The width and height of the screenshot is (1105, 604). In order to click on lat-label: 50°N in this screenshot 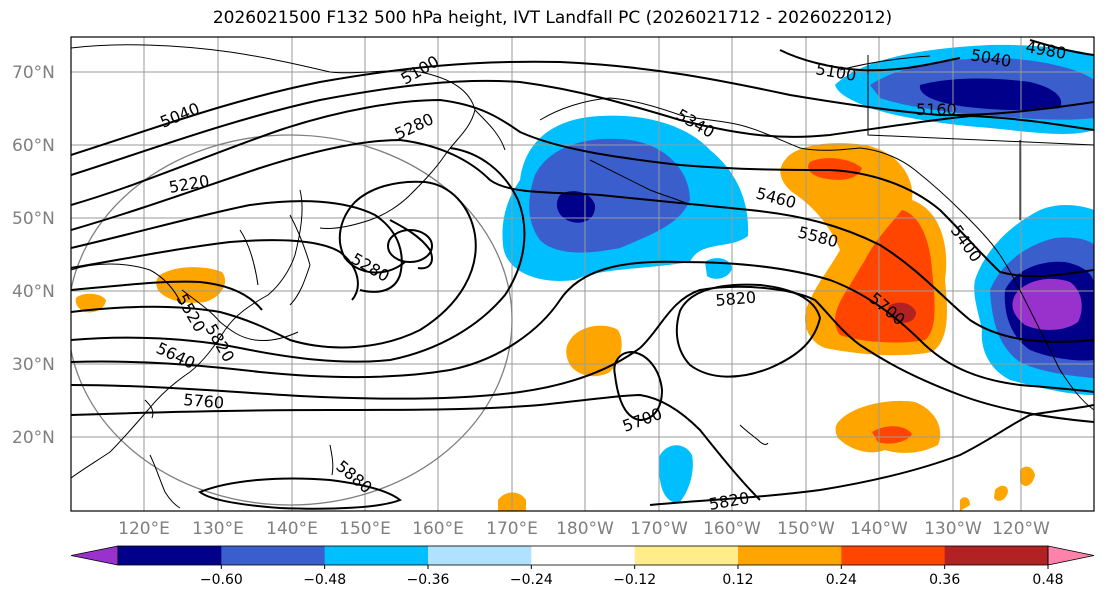, I will do `click(33, 219)`.